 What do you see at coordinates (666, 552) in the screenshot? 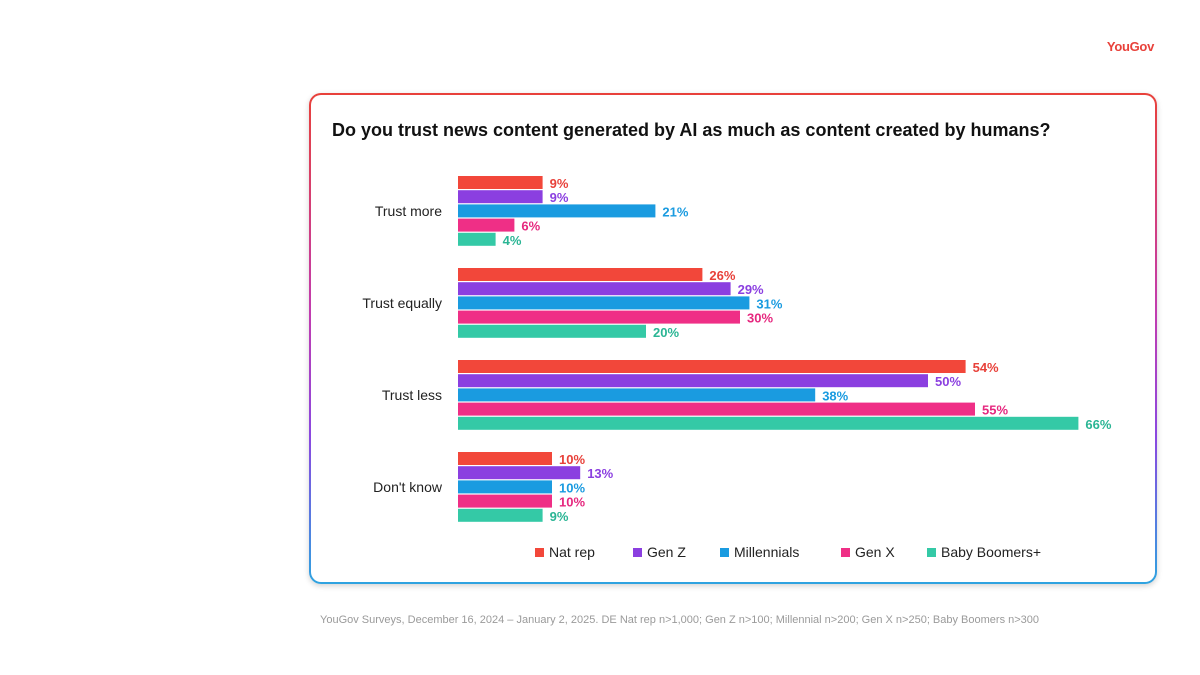
I see `legend-label-gen-z: Gen Z` at bounding box center [666, 552].